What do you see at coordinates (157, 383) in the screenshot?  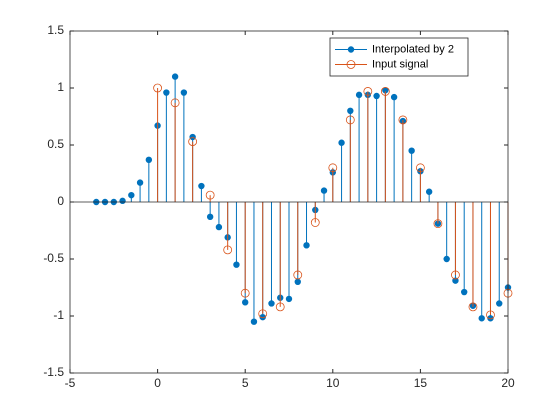 I see `x-tick-label: 0` at bounding box center [157, 383].